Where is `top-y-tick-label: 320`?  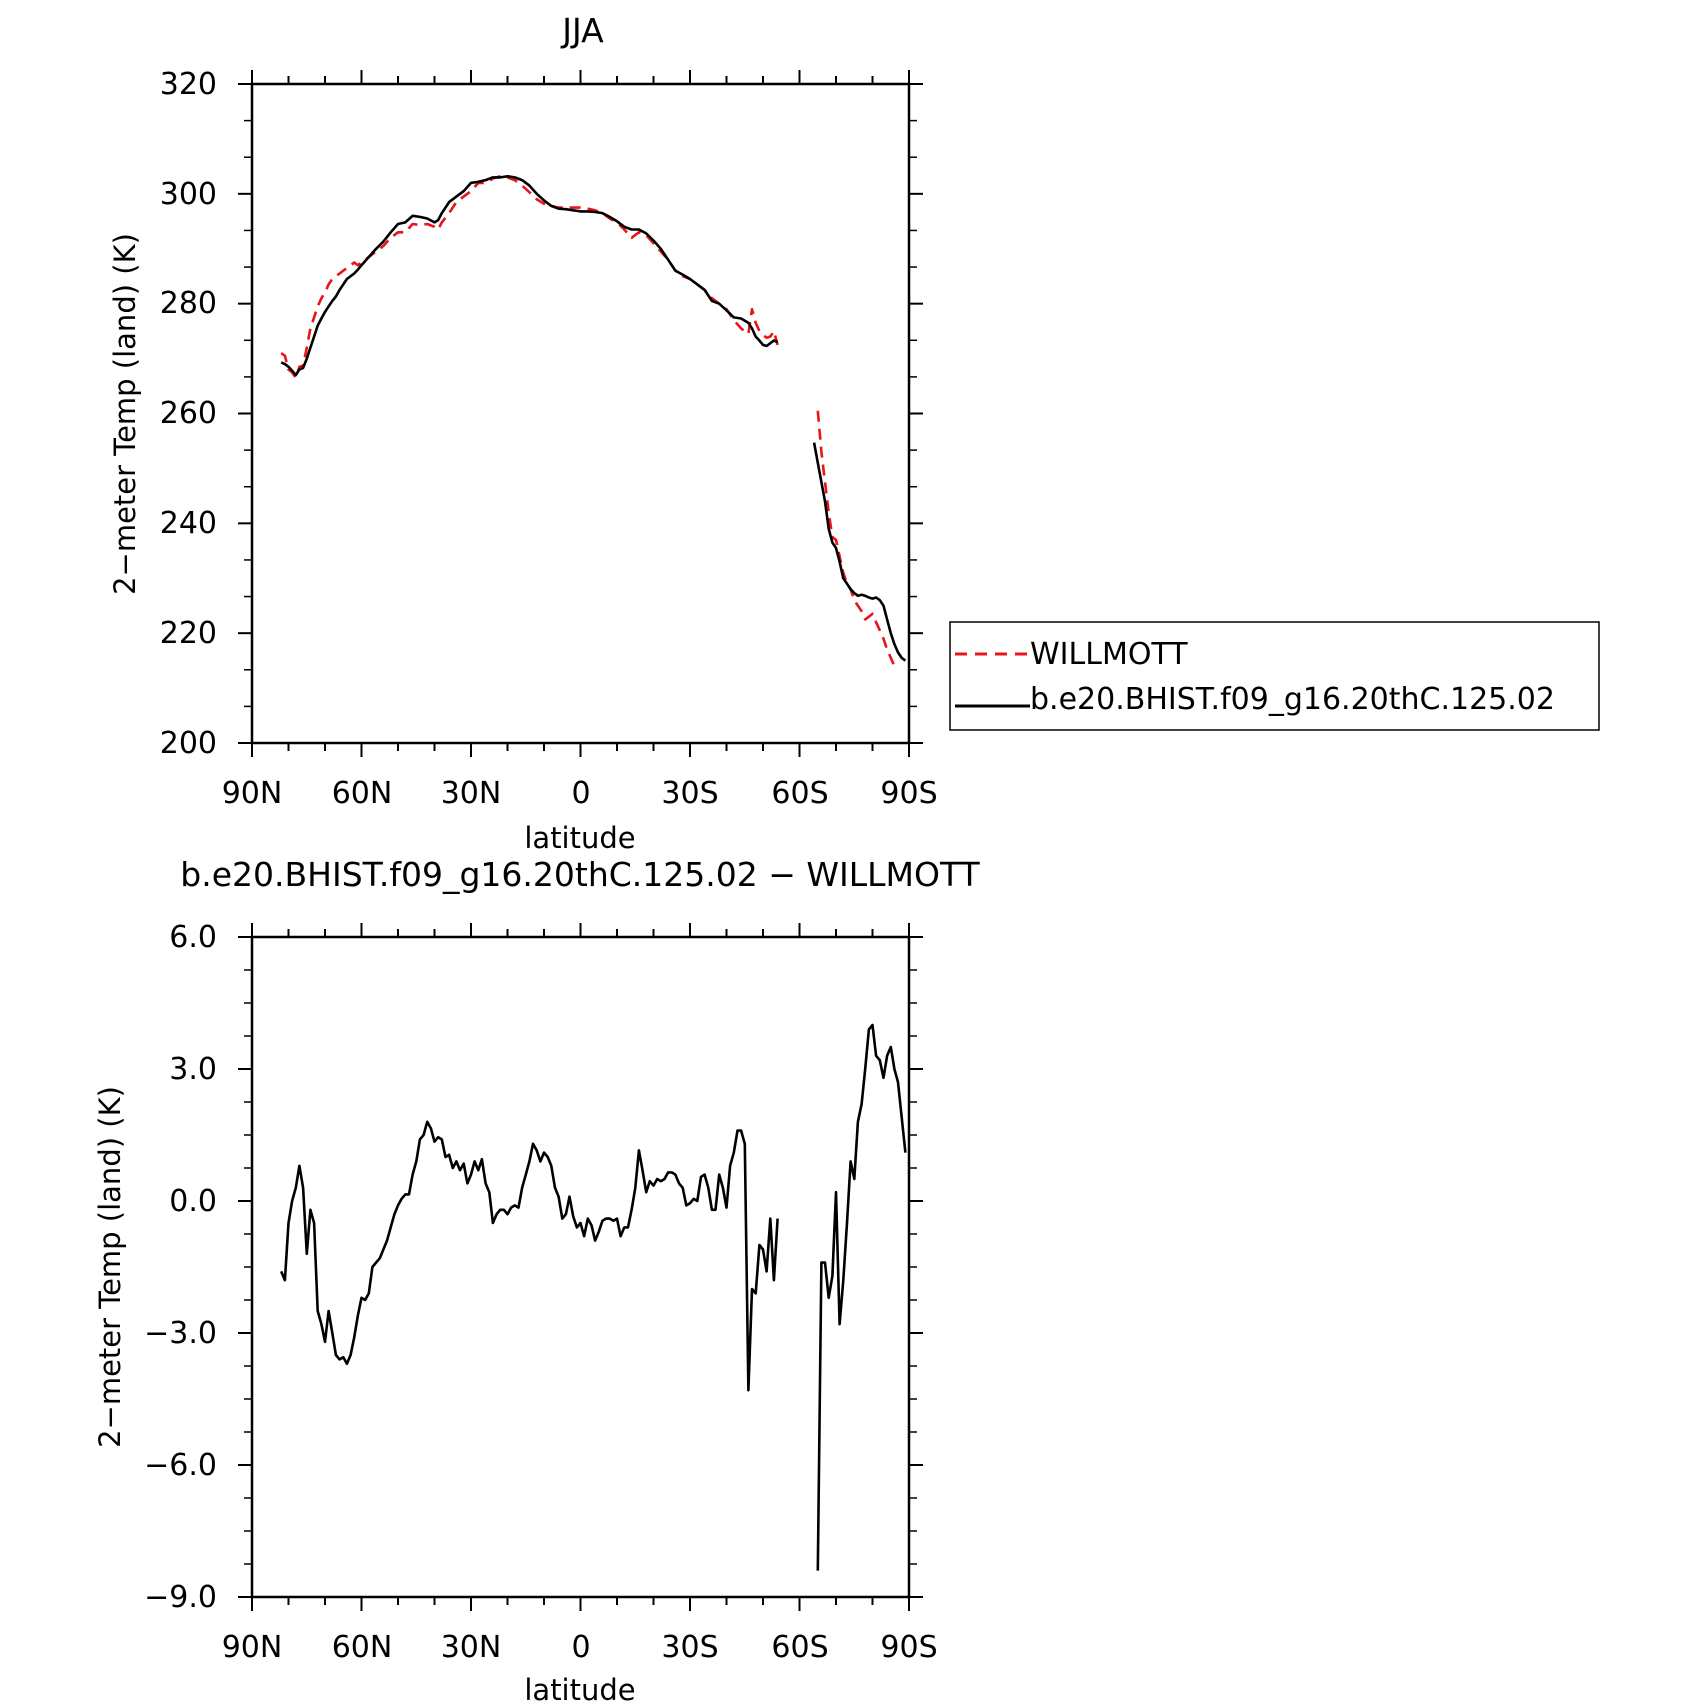
top-y-tick-label: 320 is located at coordinates (188, 84).